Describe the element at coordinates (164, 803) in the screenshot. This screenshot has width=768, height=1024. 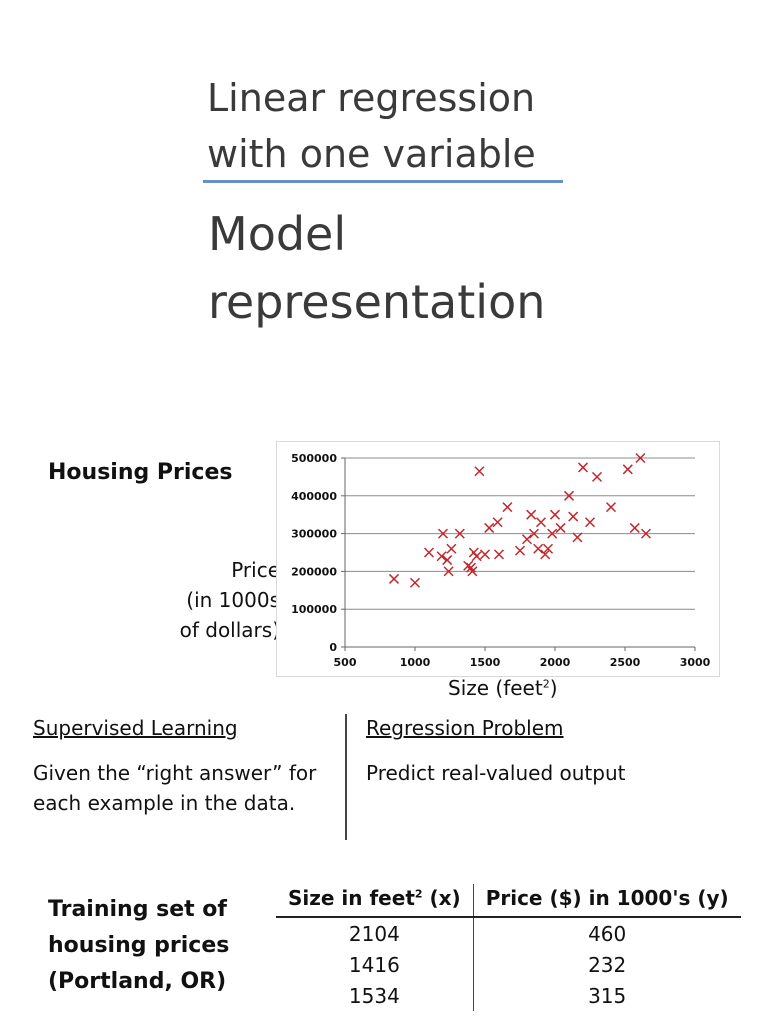
I see `supervised-text-line2: each example in the data.` at that location.